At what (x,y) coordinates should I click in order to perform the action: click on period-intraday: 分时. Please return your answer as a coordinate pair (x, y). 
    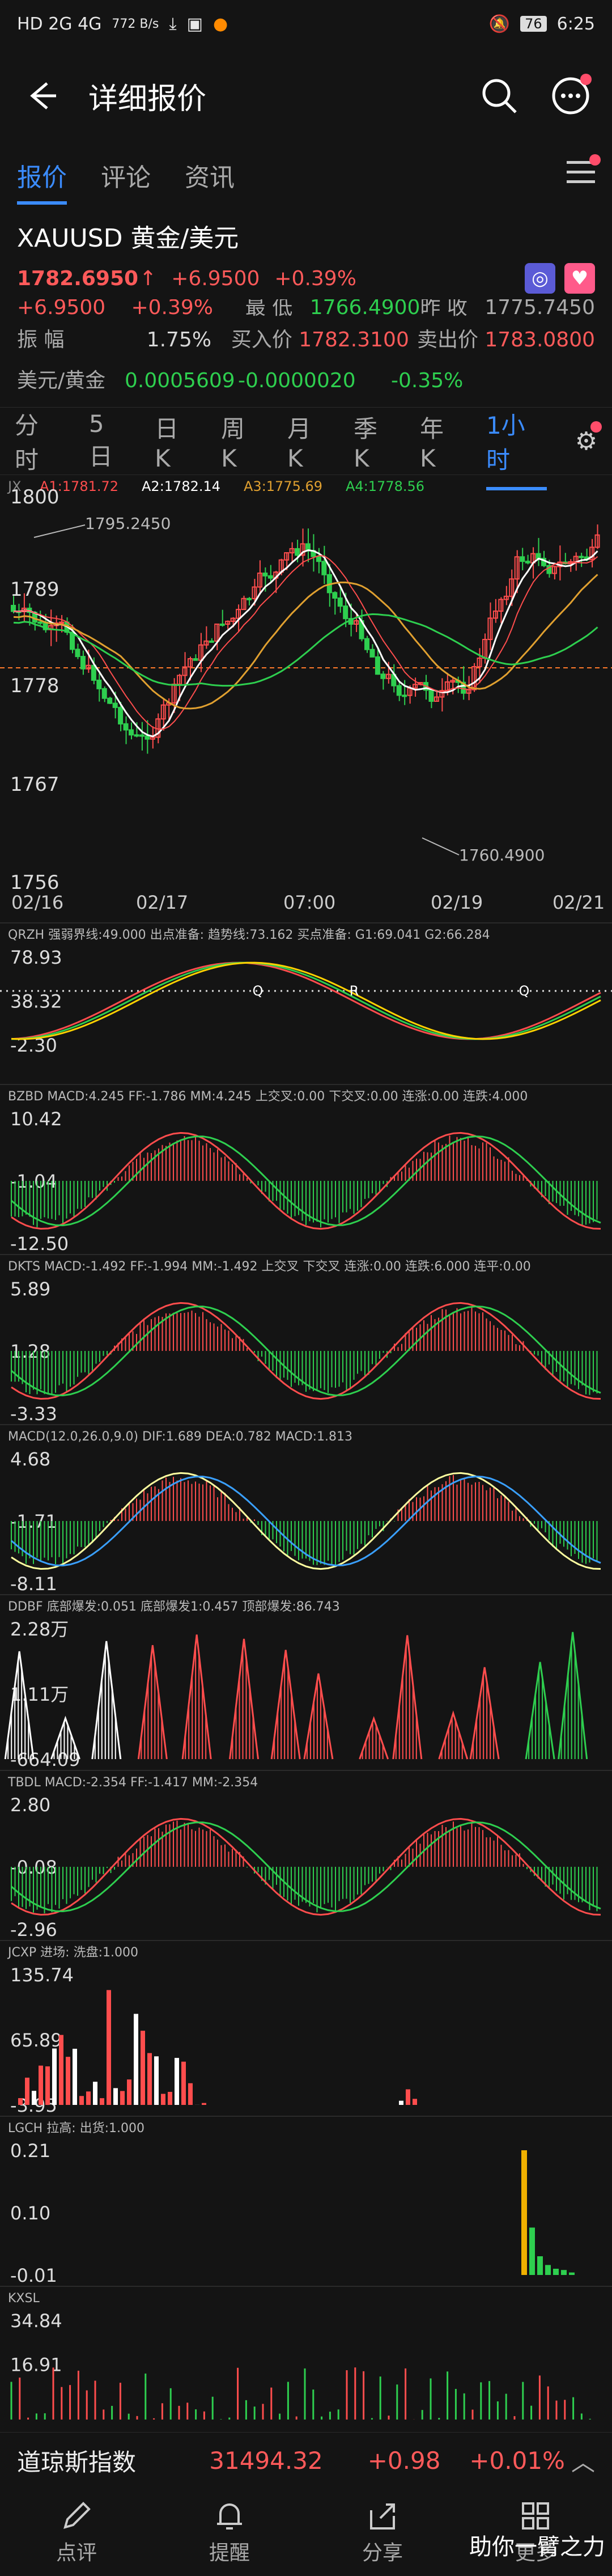
    Looking at the image, I should click on (27, 443).